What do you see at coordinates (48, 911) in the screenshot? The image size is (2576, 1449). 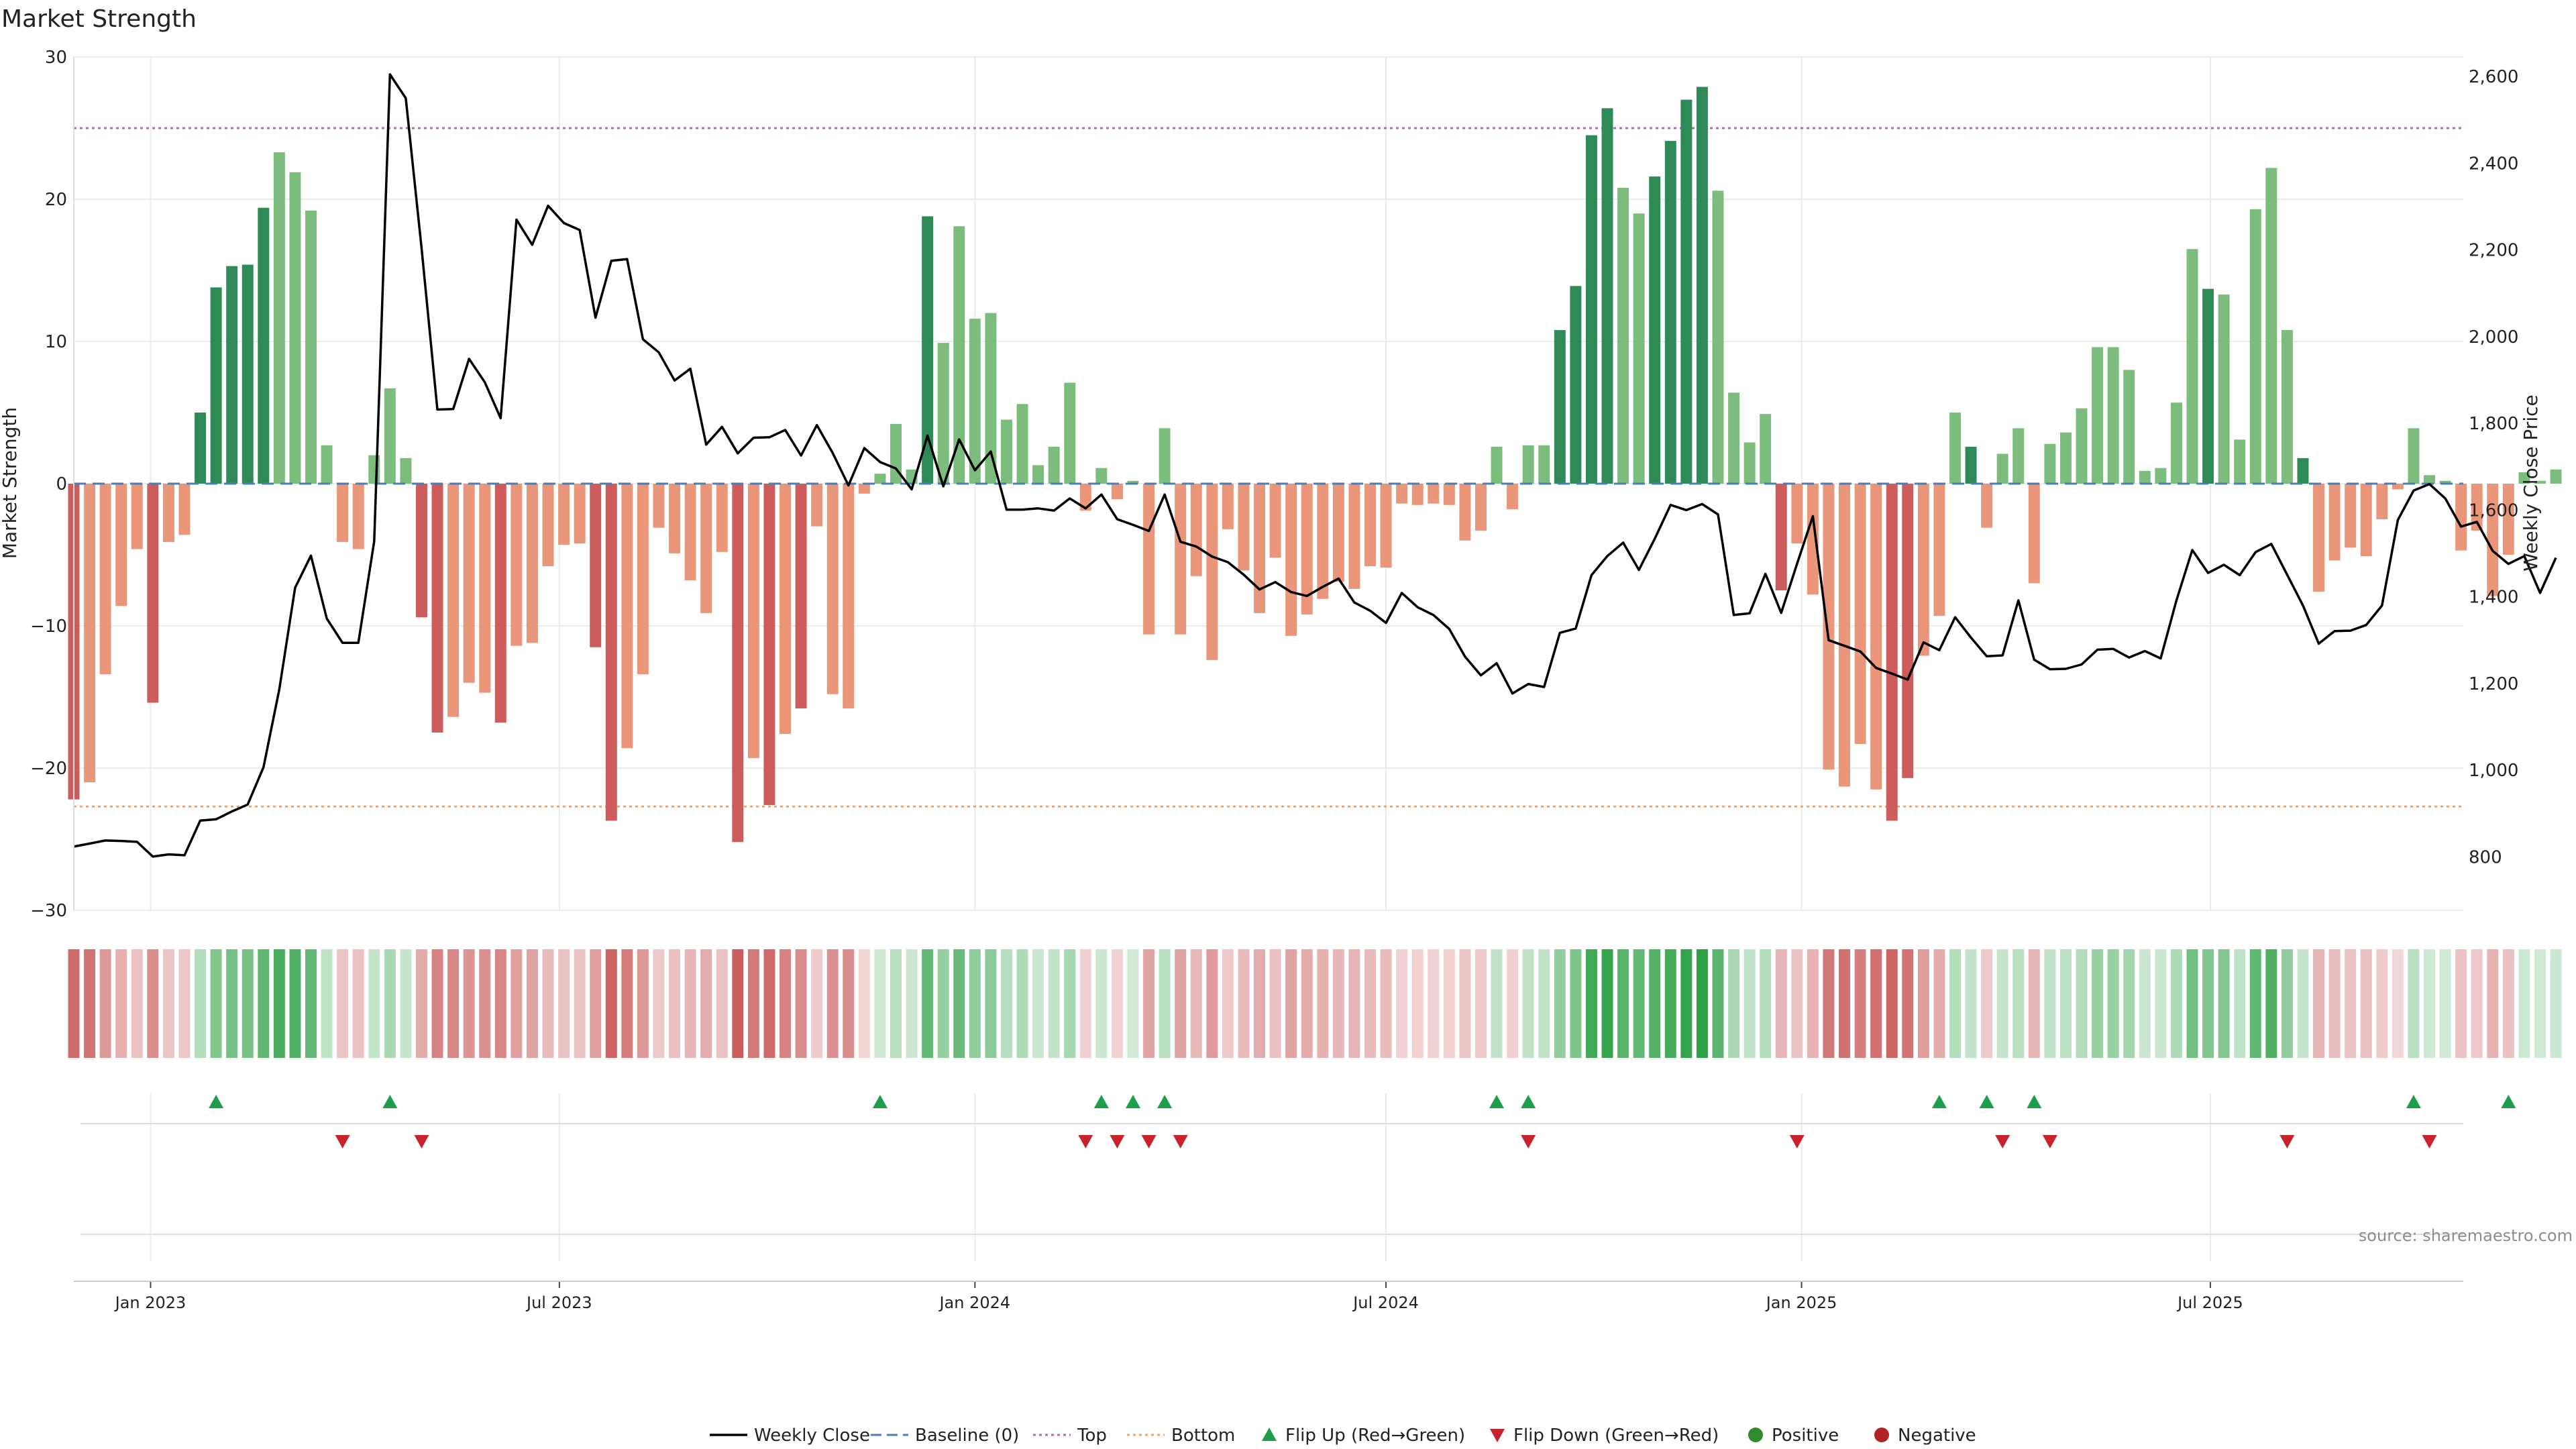 I see `y-left-tick-label: −30` at bounding box center [48, 911].